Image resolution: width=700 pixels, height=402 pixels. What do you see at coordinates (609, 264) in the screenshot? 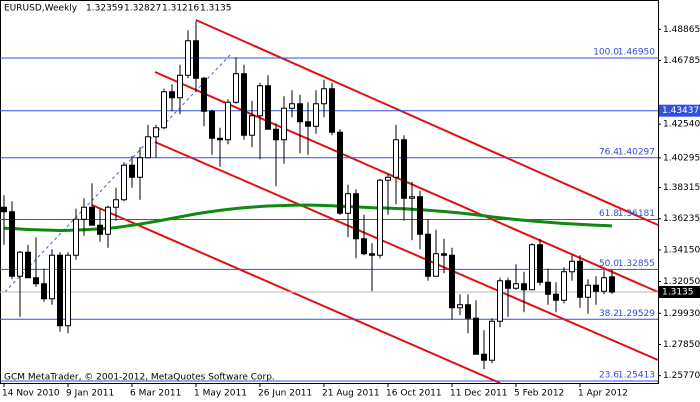
I see `fib-level: 50.0` at bounding box center [609, 264].